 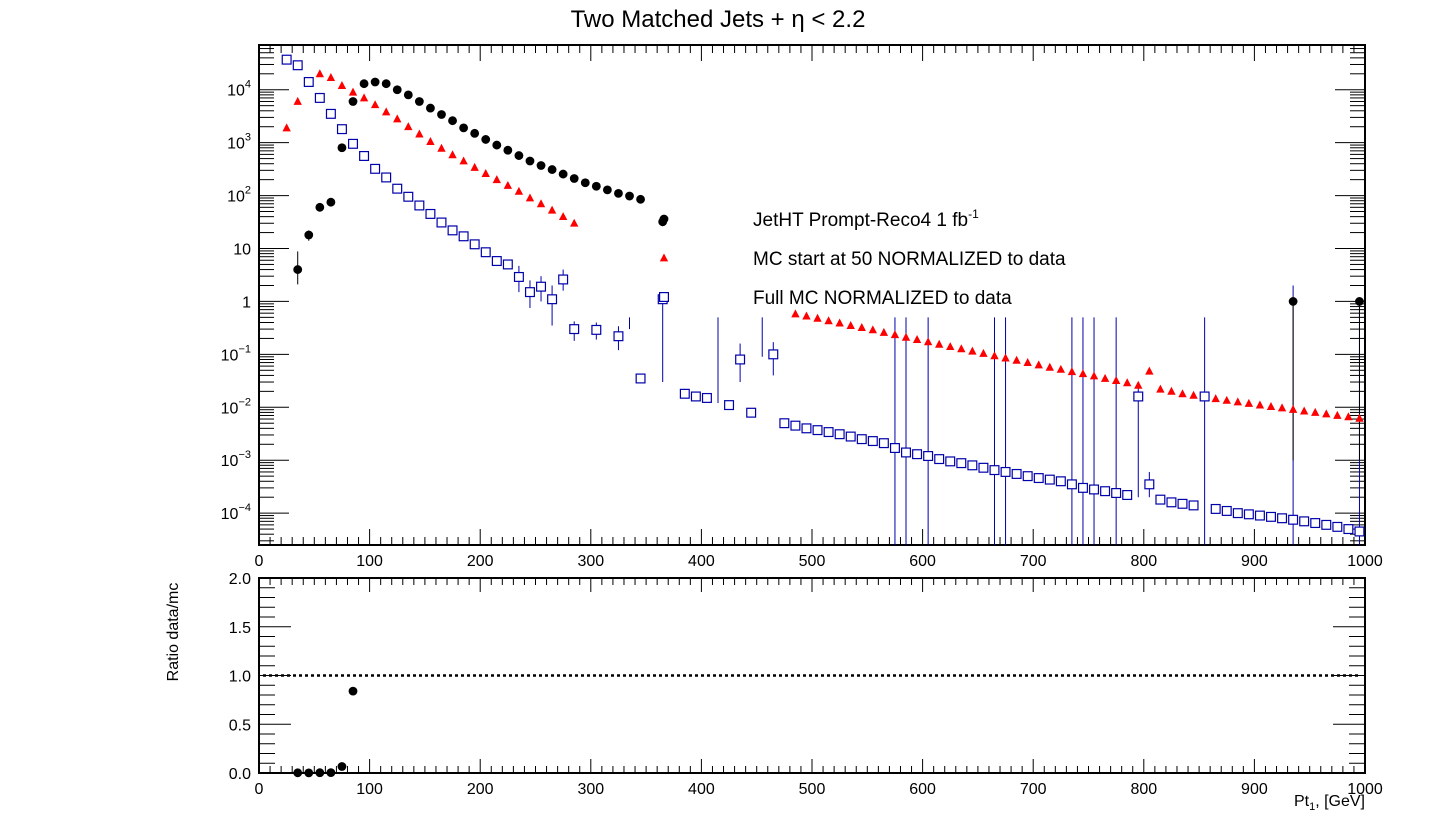 I want to click on x-tick-label: 100, so click(x=369, y=789).